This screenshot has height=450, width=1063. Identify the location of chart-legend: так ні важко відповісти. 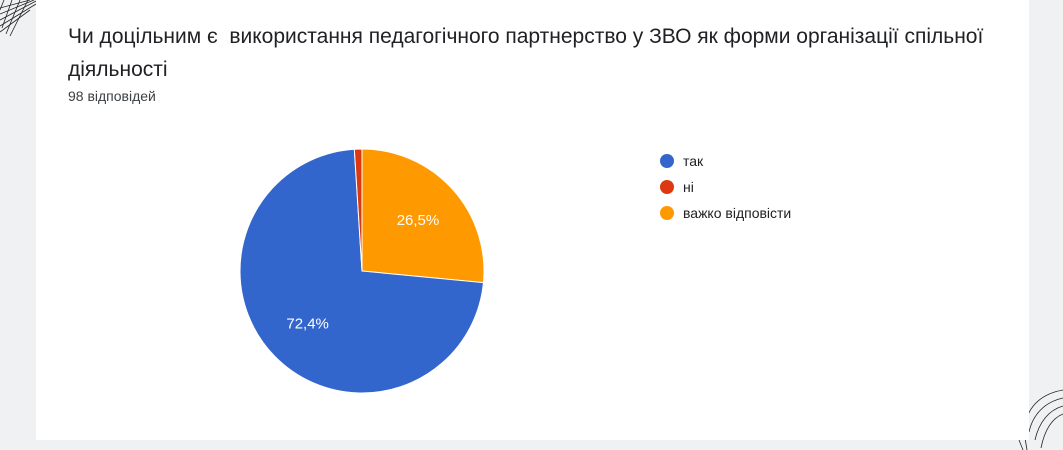
(725, 187).